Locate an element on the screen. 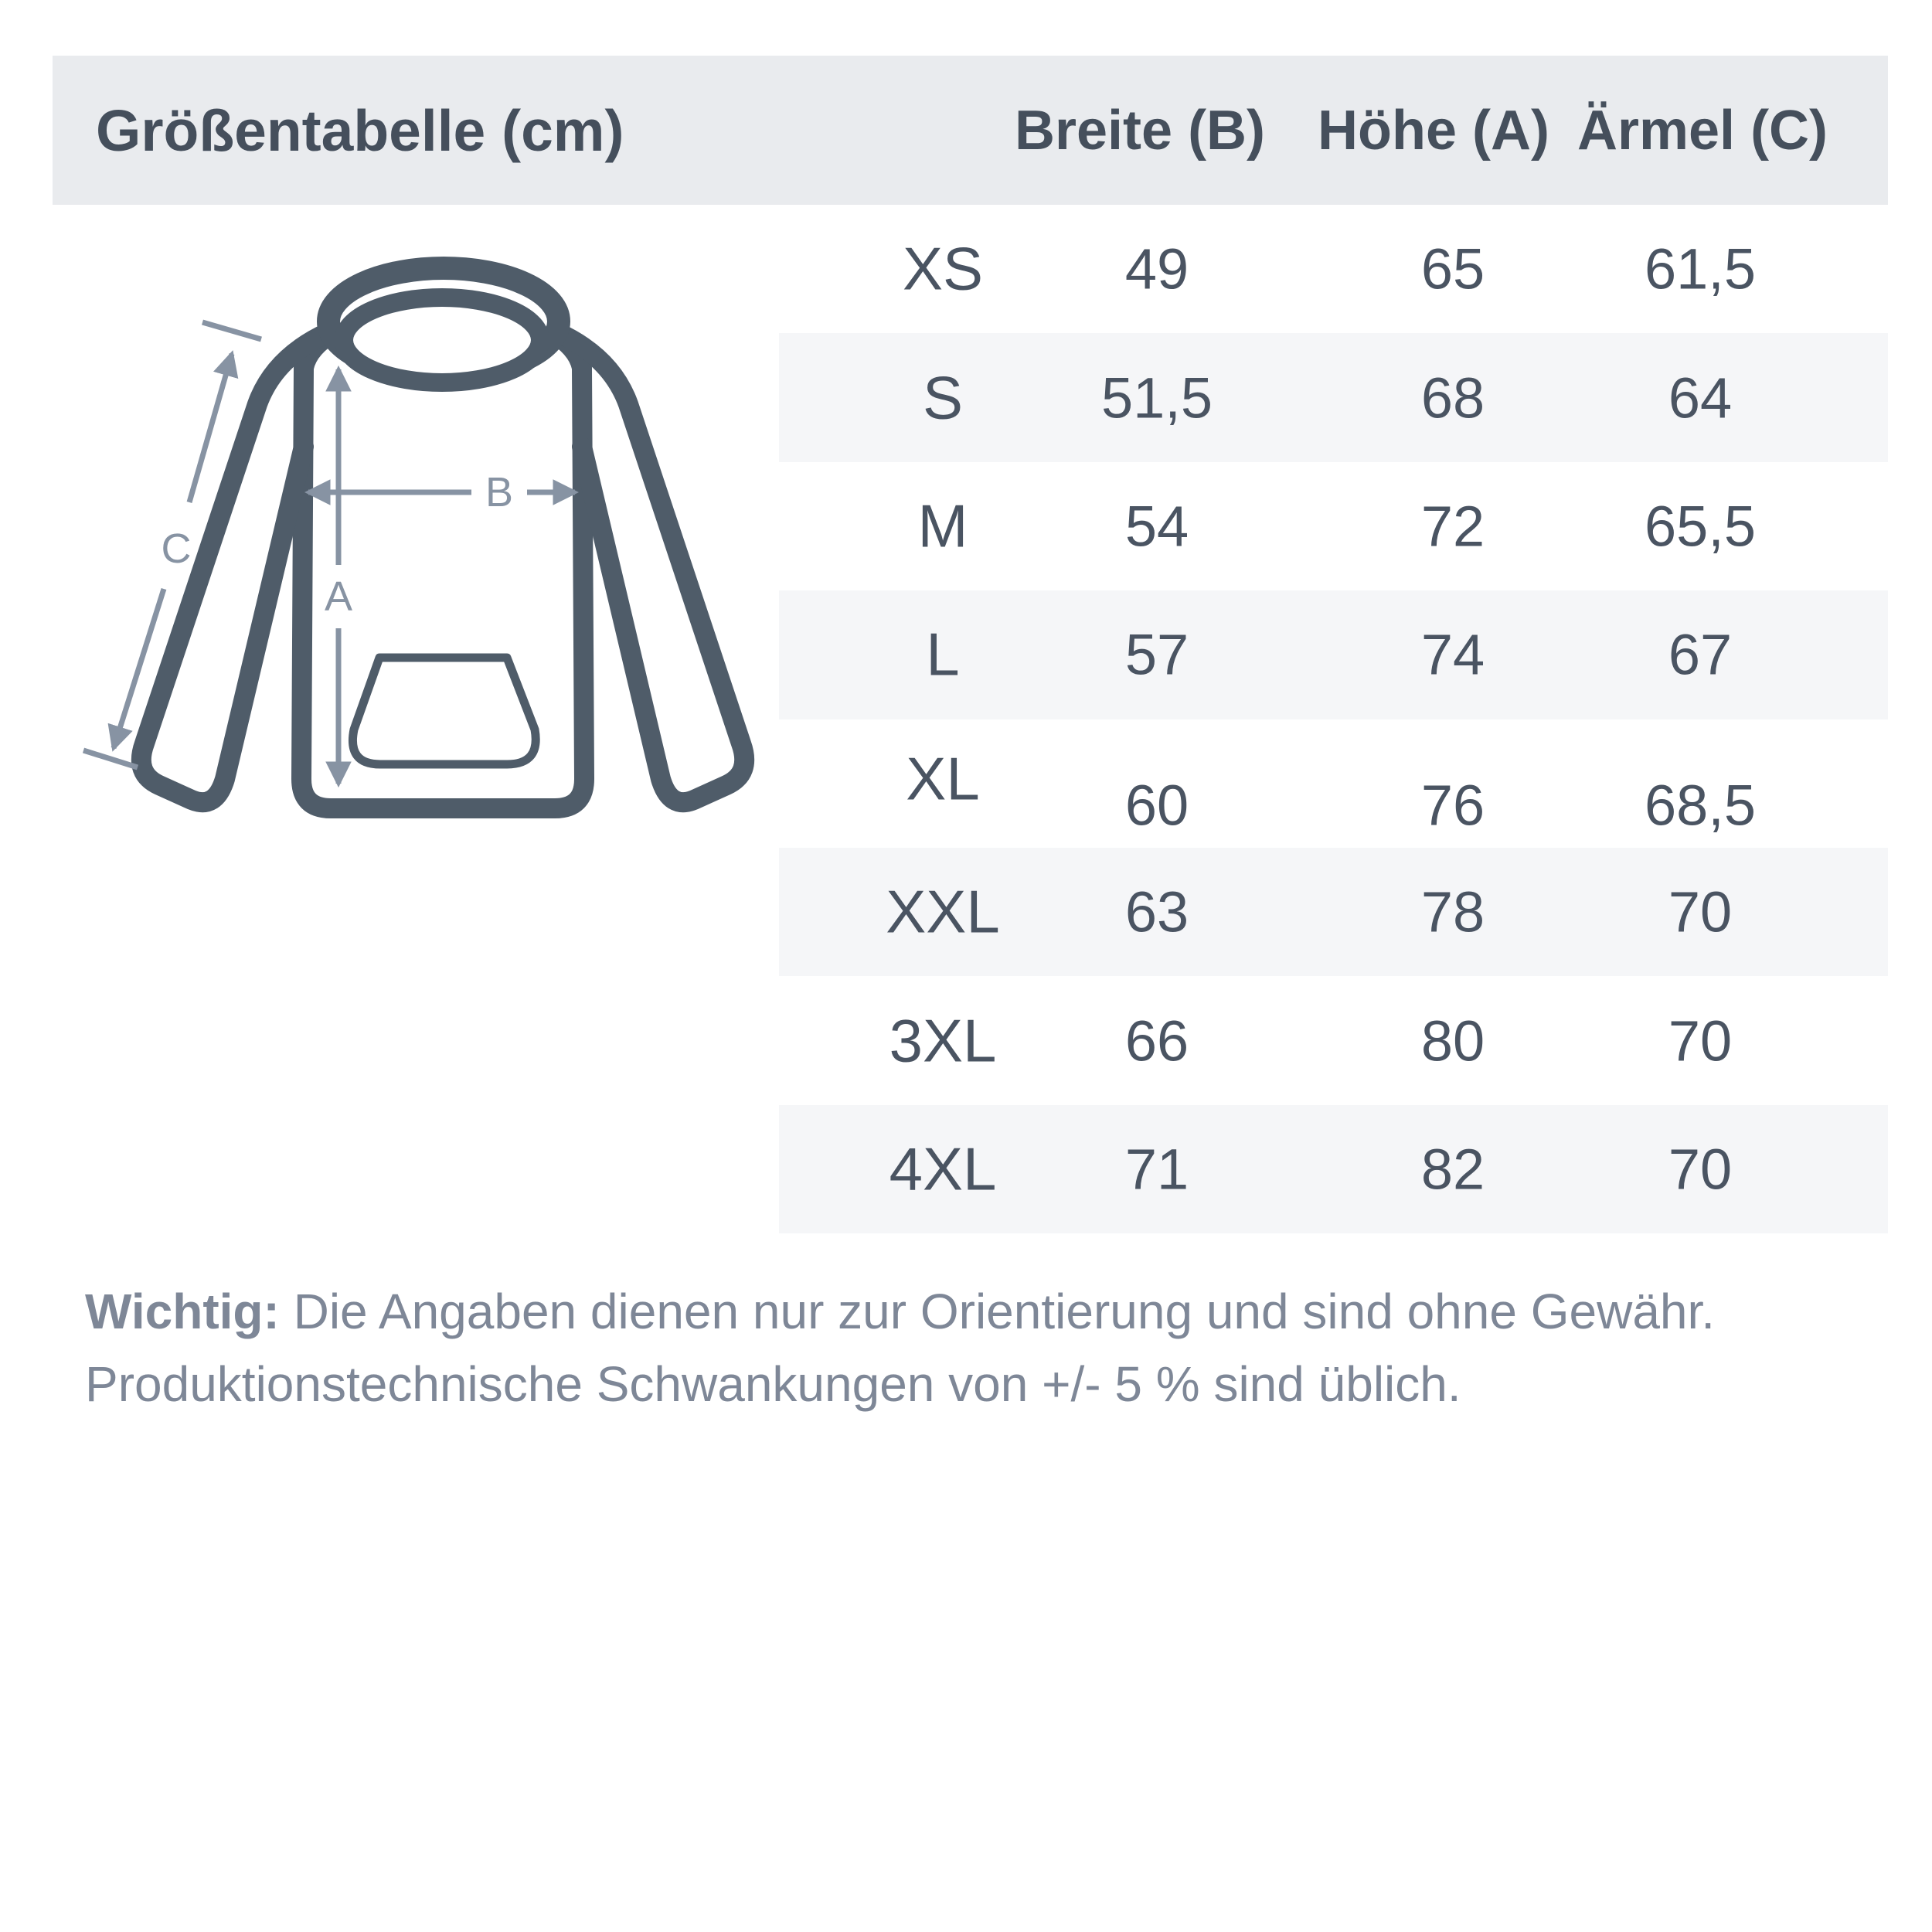 Image resolution: width=1932 pixels, height=1932 pixels. hoehe-value: 80 is located at coordinates (1453, 1041).